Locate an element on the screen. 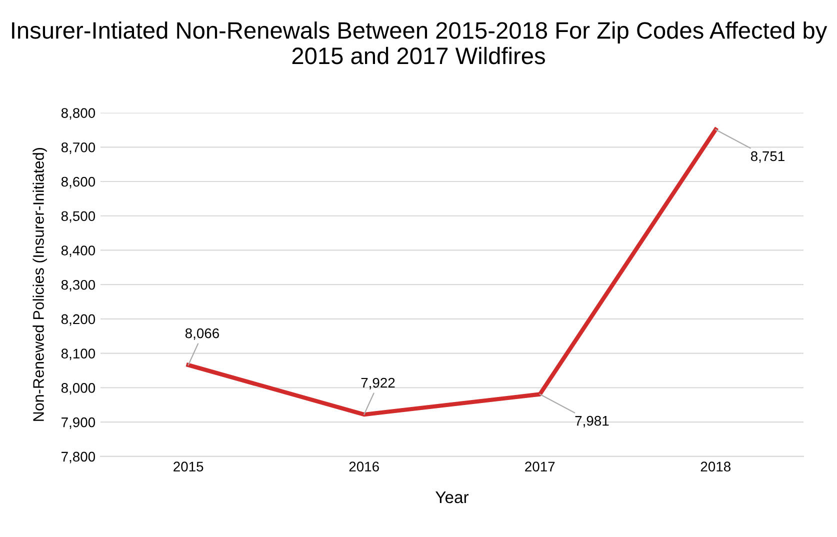 Image resolution: width=837 pixels, height=537 pixels. data-label: 8,751 is located at coordinates (767, 157).